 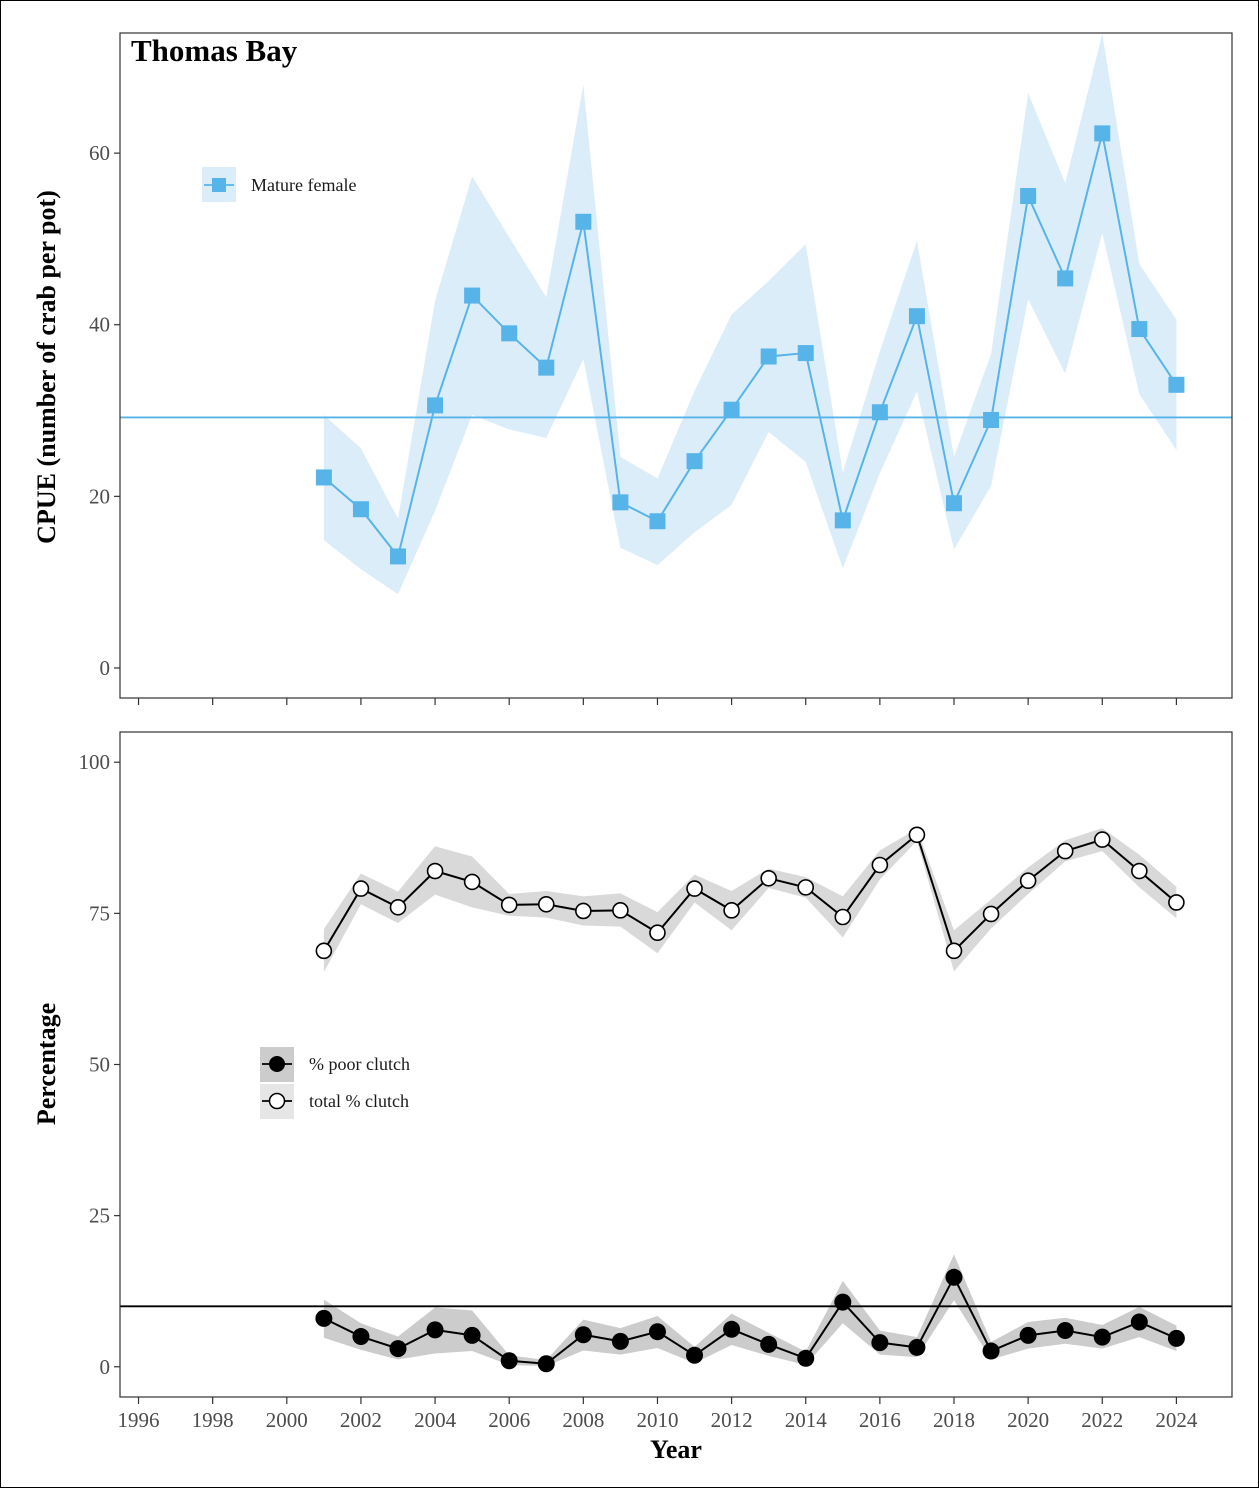 What do you see at coordinates (1102, 133) in the screenshot?
I see `point-mature-female-2022` at bounding box center [1102, 133].